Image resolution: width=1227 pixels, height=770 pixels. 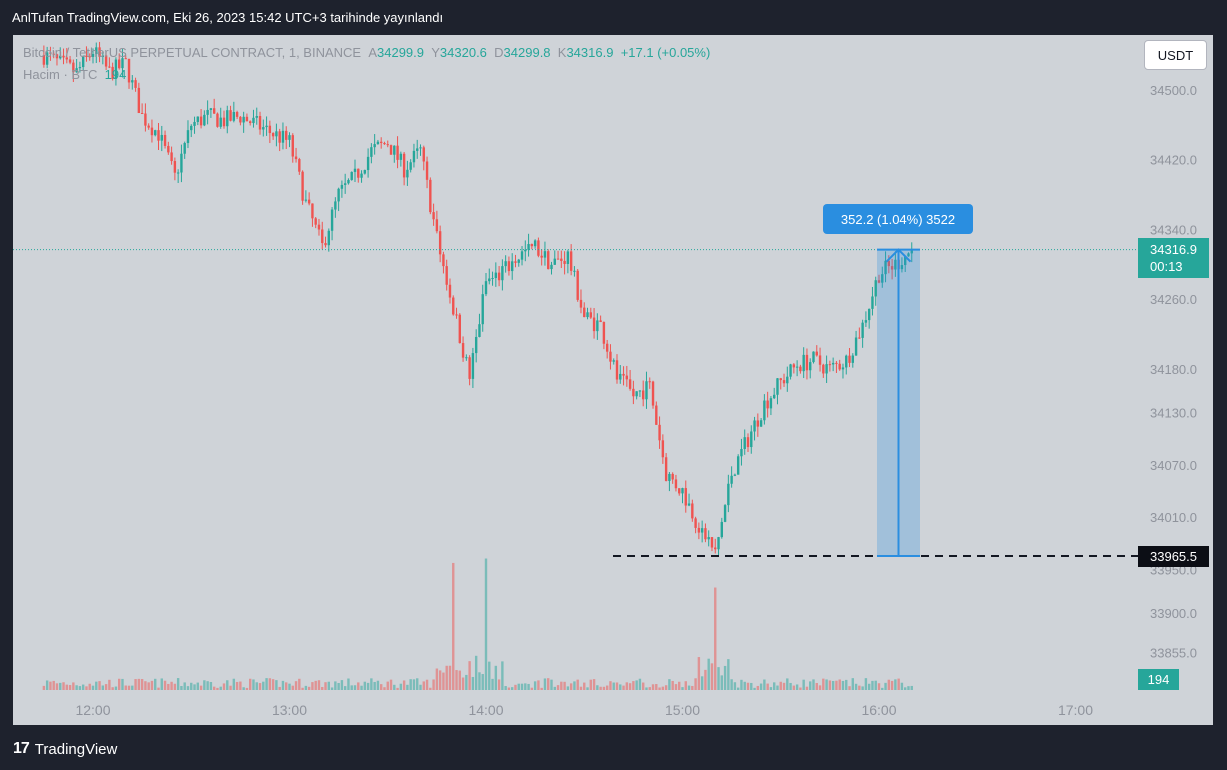 I want to click on volume-value: 194, so click(x=115, y=74).